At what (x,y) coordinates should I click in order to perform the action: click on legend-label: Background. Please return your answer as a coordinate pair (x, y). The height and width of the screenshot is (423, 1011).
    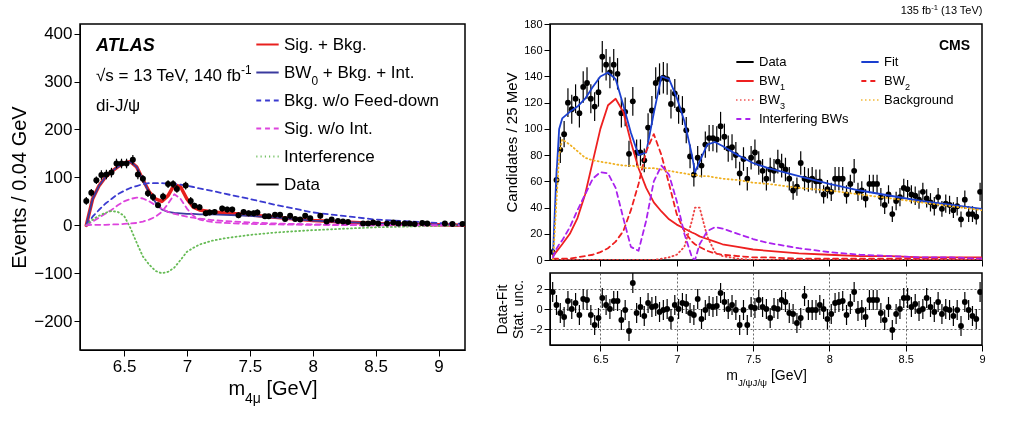
    Looking at the image, I should click on (919, 99).